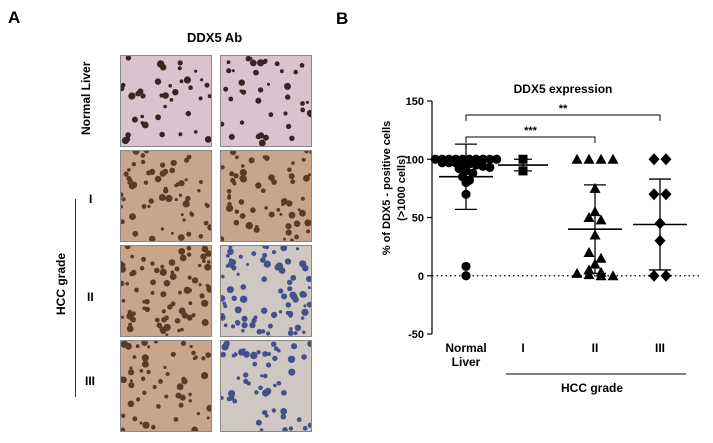 The image size is (713, 443). What do you see at coordinates (563, 89) in the screenshot?
I see `chart-title: DDX5 expression` at bounding box center [563, 89].